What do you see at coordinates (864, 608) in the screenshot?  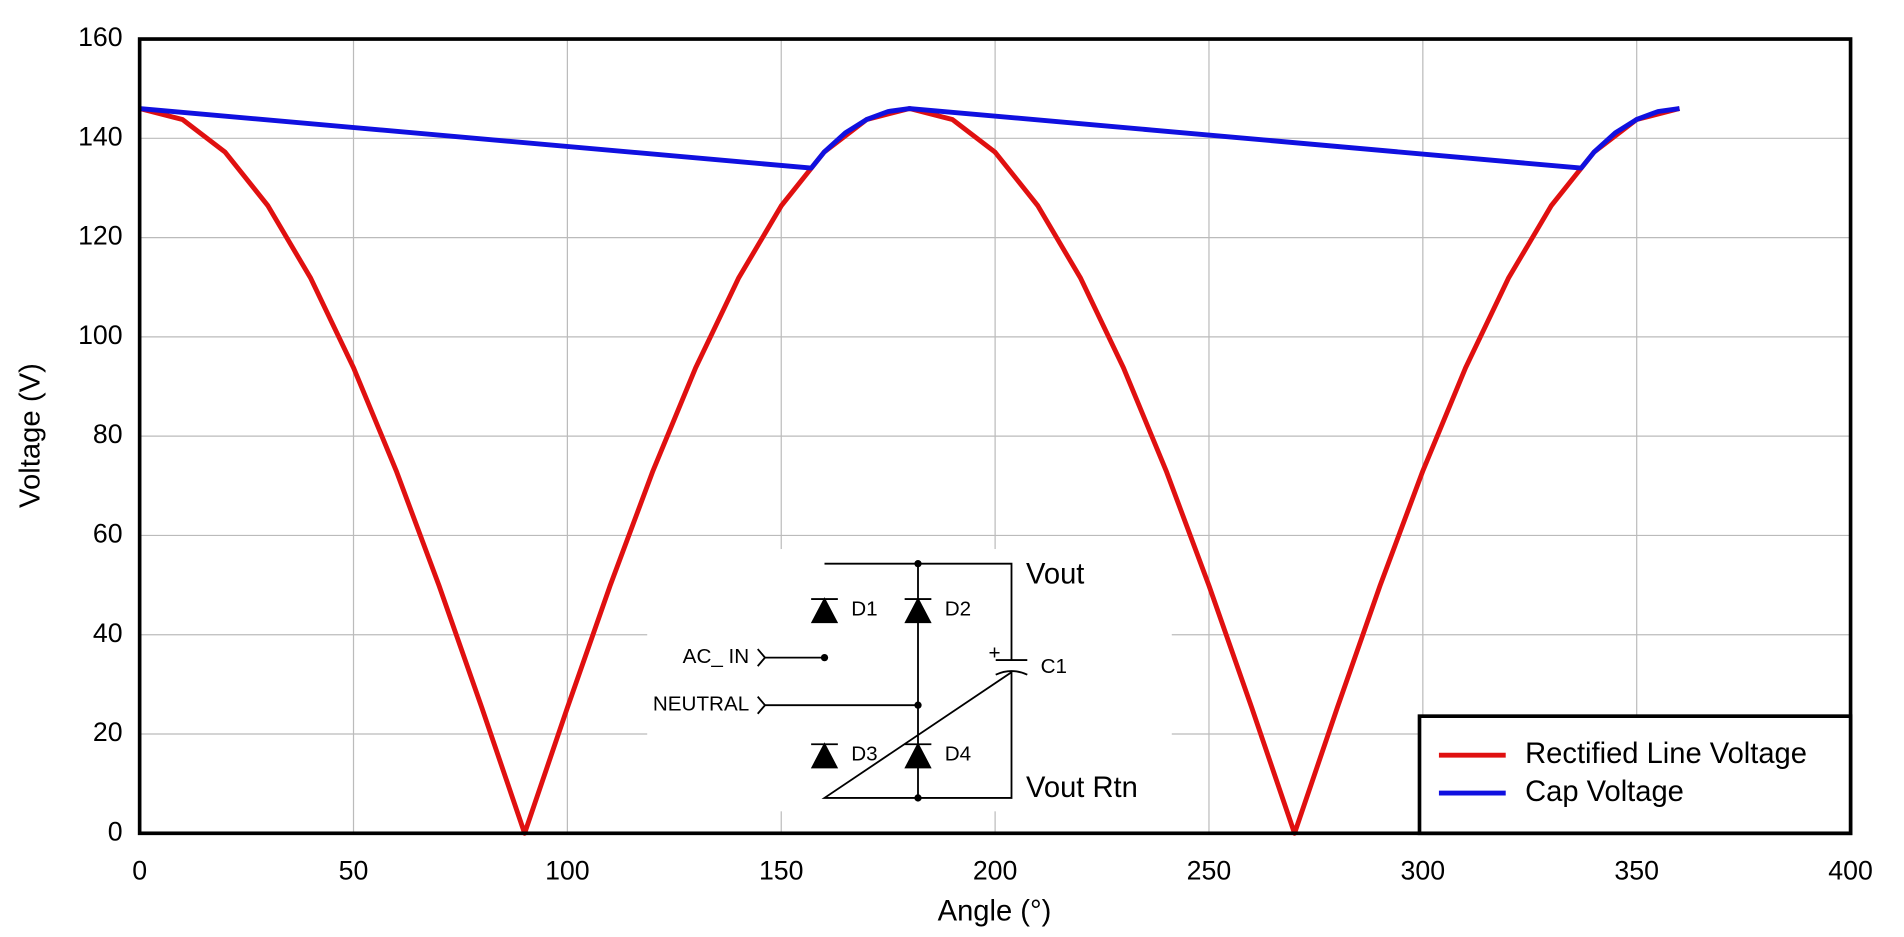 I see `annotation: D1` at bounding box center [864, 608].